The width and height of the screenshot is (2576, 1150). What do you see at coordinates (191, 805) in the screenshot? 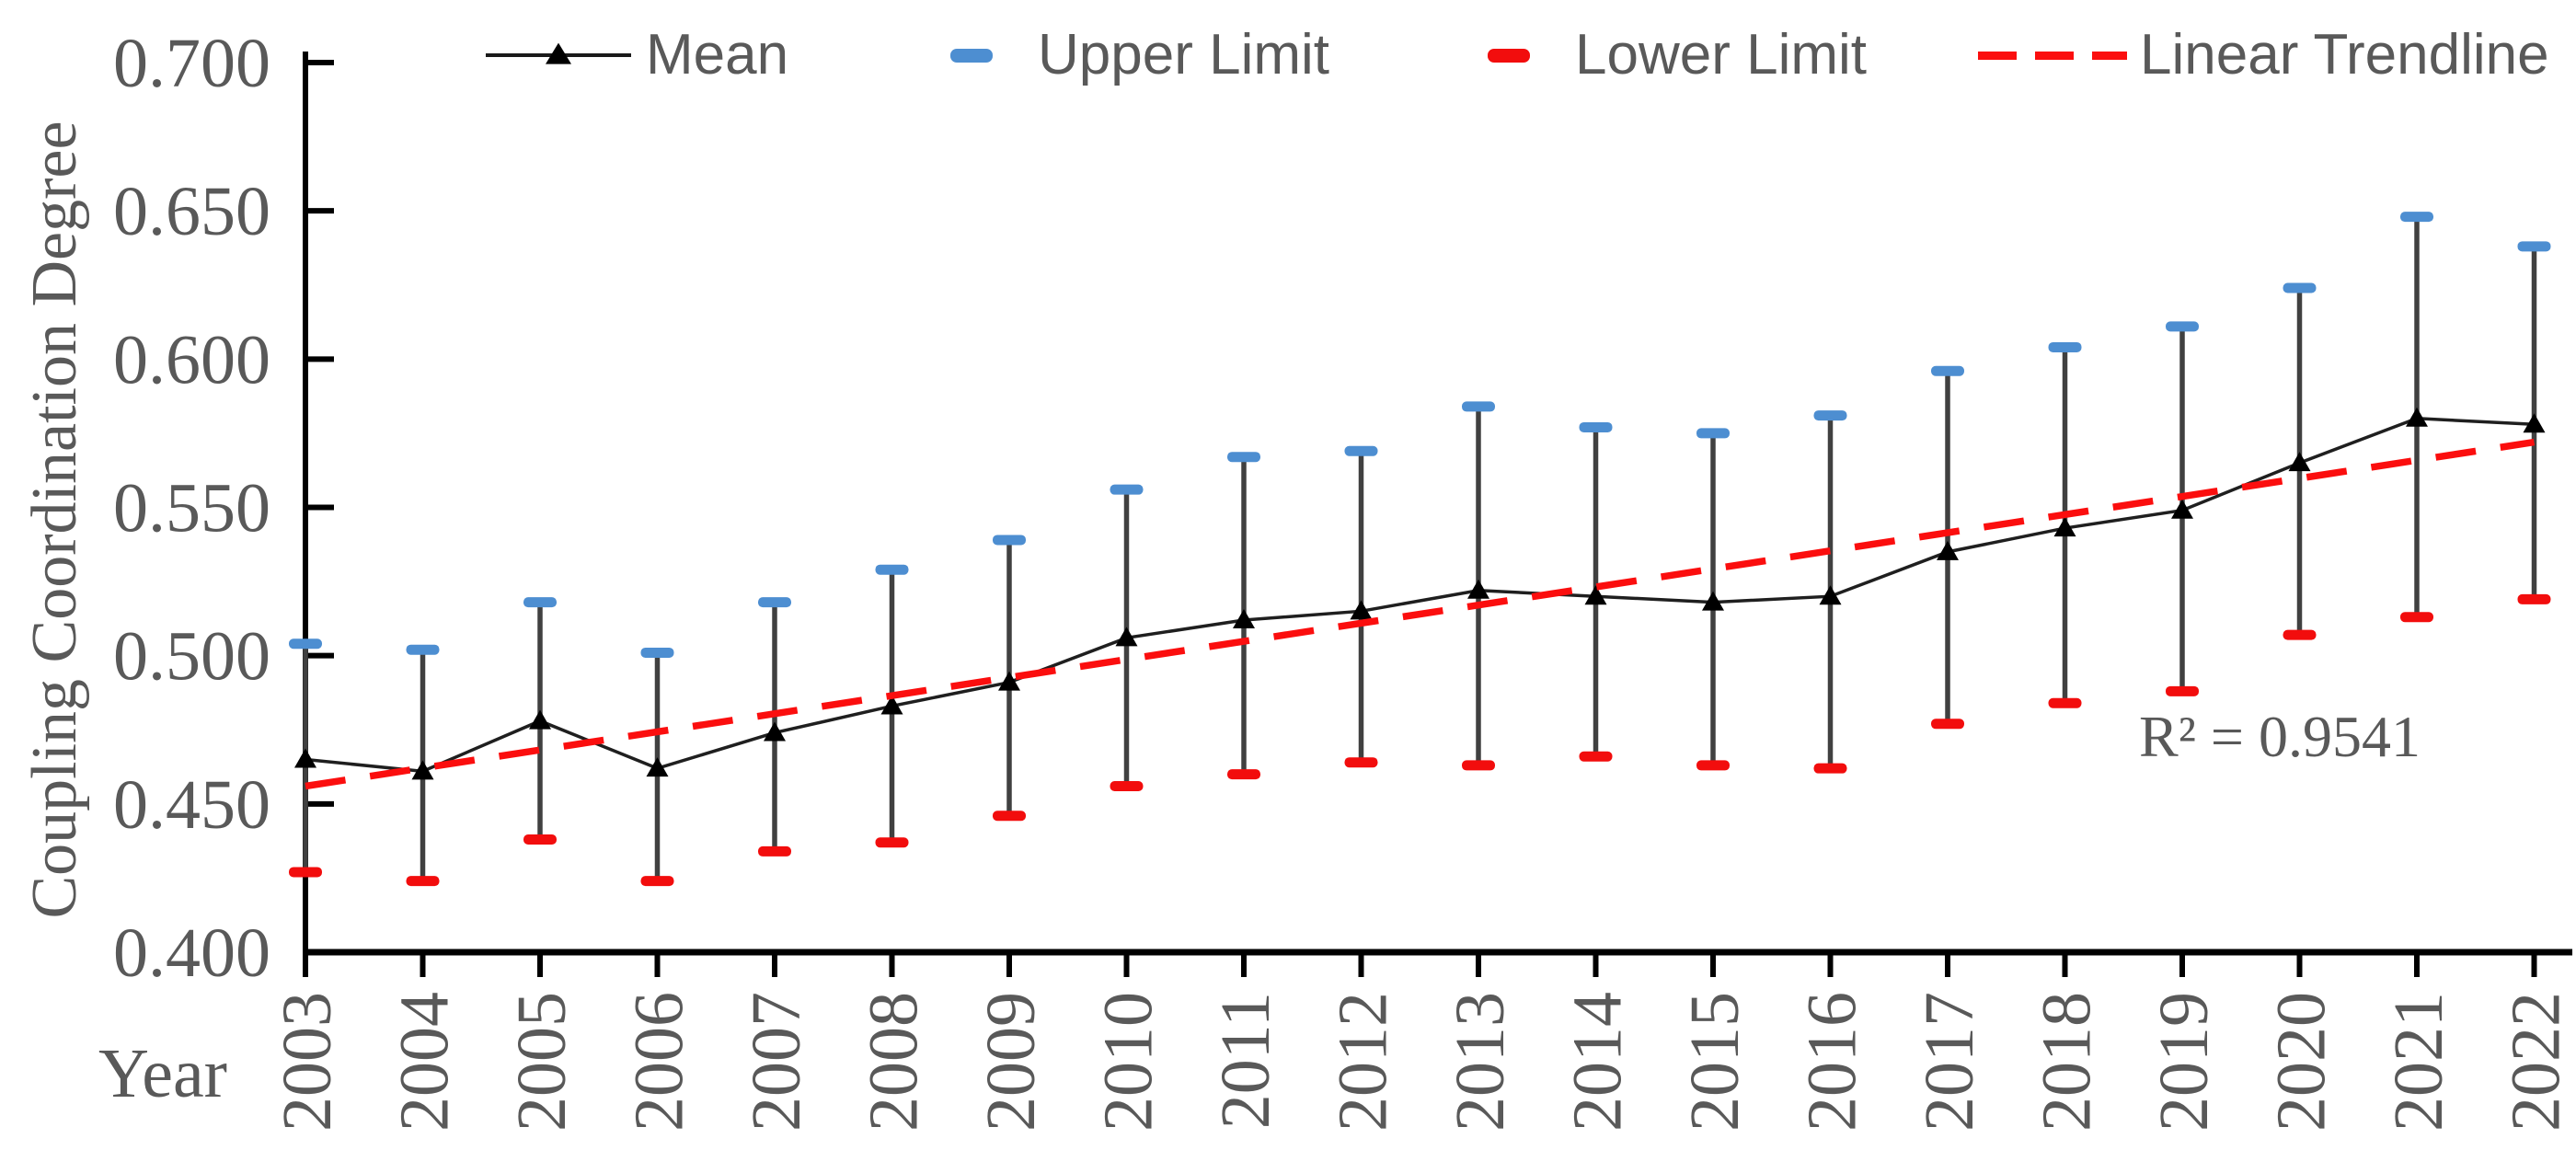
I see `y-tick-label: 0.450` at bounding box center [191, 805].